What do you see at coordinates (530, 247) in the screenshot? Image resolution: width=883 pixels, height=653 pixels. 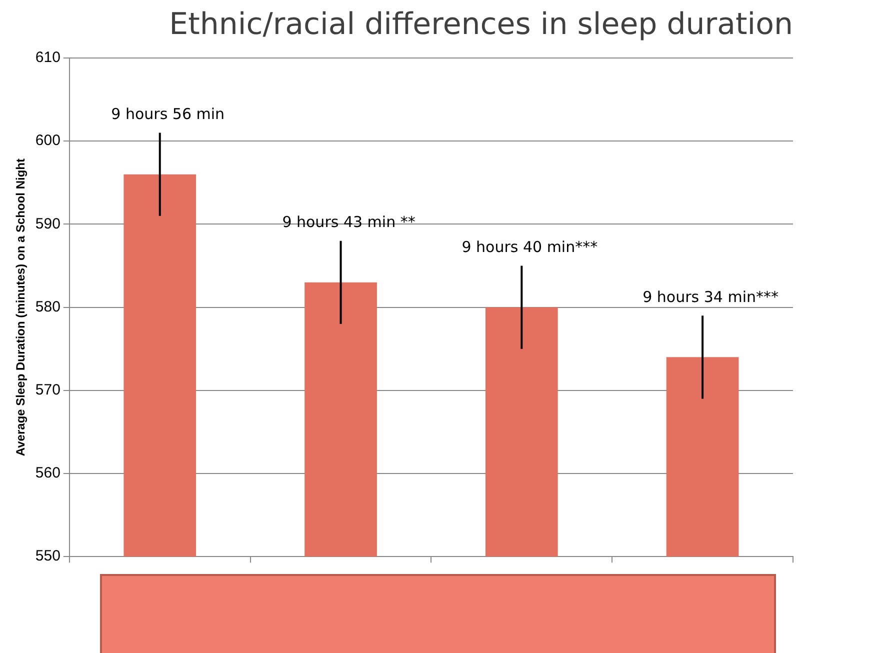 I see `annotation: 9 hours 40 min***` at bounding box center [530, 247].